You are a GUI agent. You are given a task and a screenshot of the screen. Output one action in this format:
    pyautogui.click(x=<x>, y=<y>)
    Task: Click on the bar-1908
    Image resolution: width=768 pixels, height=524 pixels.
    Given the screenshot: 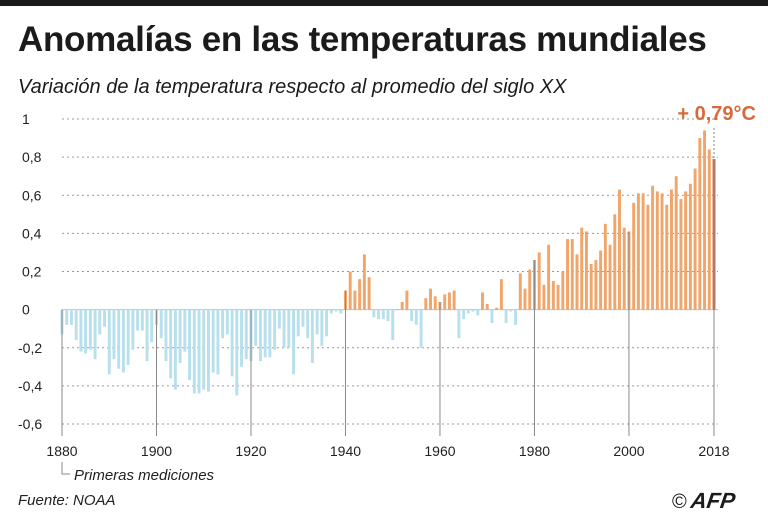 What is the action you would take?
    pyautogui.click(x=194, y=351)
    